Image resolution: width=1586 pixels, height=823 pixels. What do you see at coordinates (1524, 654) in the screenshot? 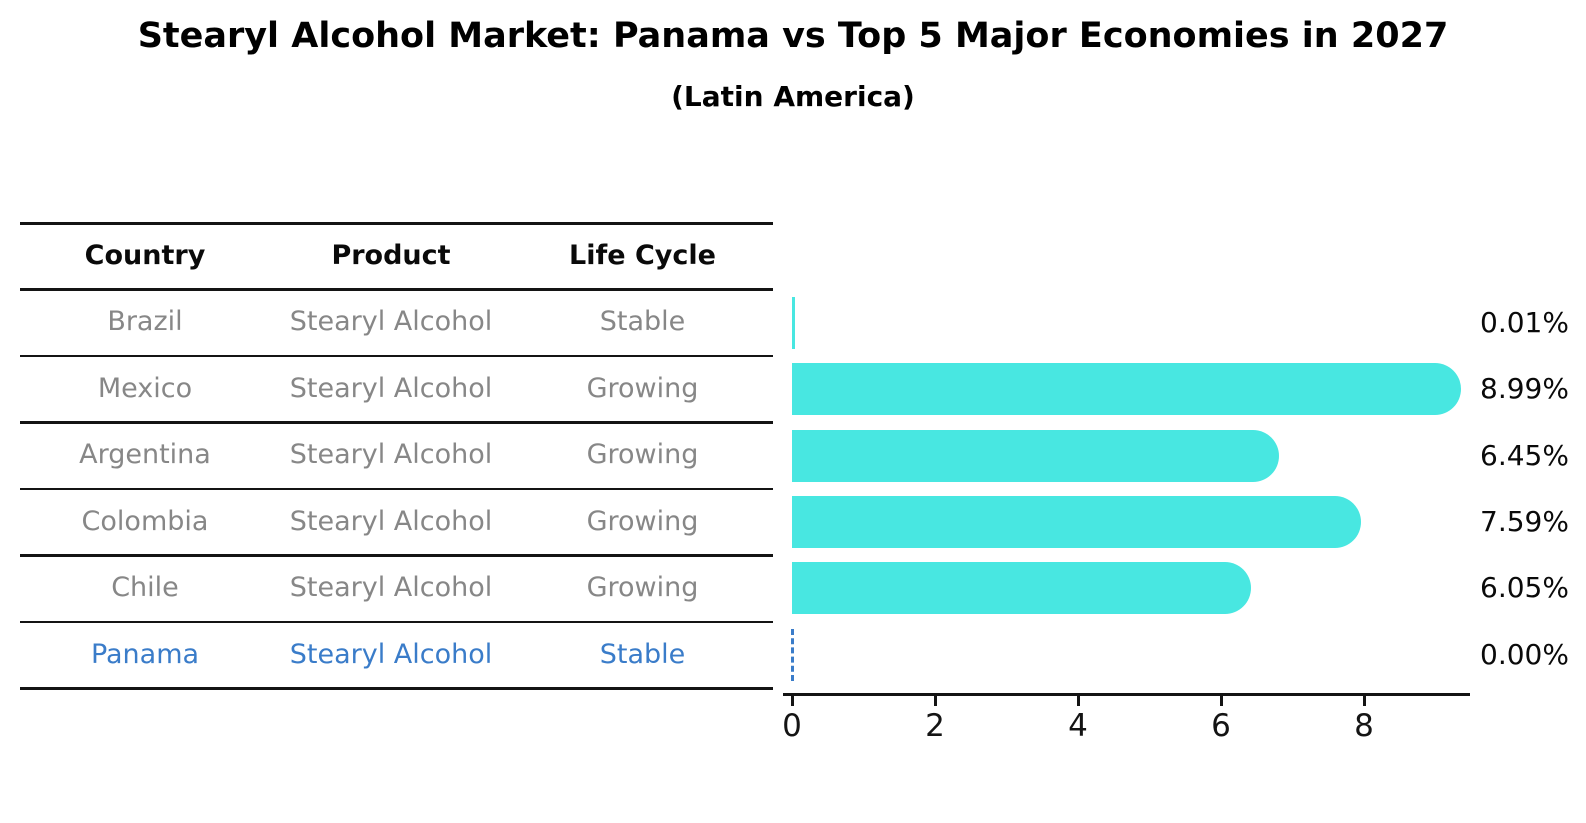
I see `value-label-panama: 0.00%` at bounding box center [1524, 654].